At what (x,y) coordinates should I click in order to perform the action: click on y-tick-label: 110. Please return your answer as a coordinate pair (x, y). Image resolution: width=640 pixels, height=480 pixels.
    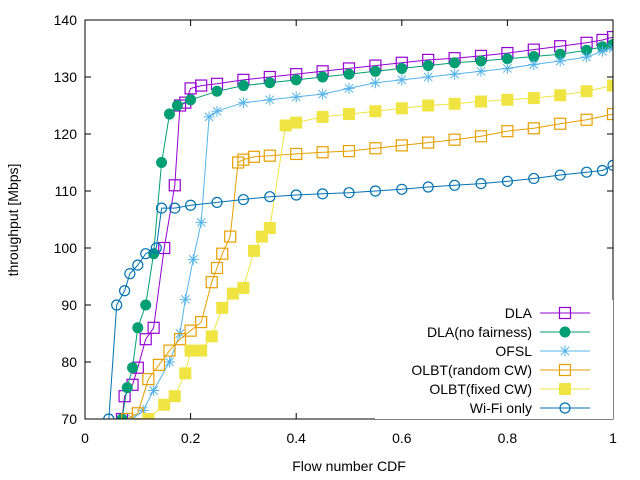
    Looking at the image, I should click on (66, 191).